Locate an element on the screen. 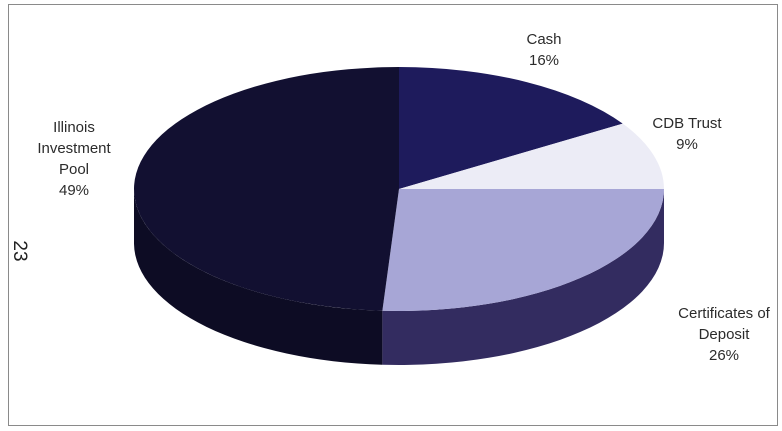 Image resolution: width=782 pixels, height=431 pixels. label-cd-name-line1: Certificates of is located at coordinates (724, 313).